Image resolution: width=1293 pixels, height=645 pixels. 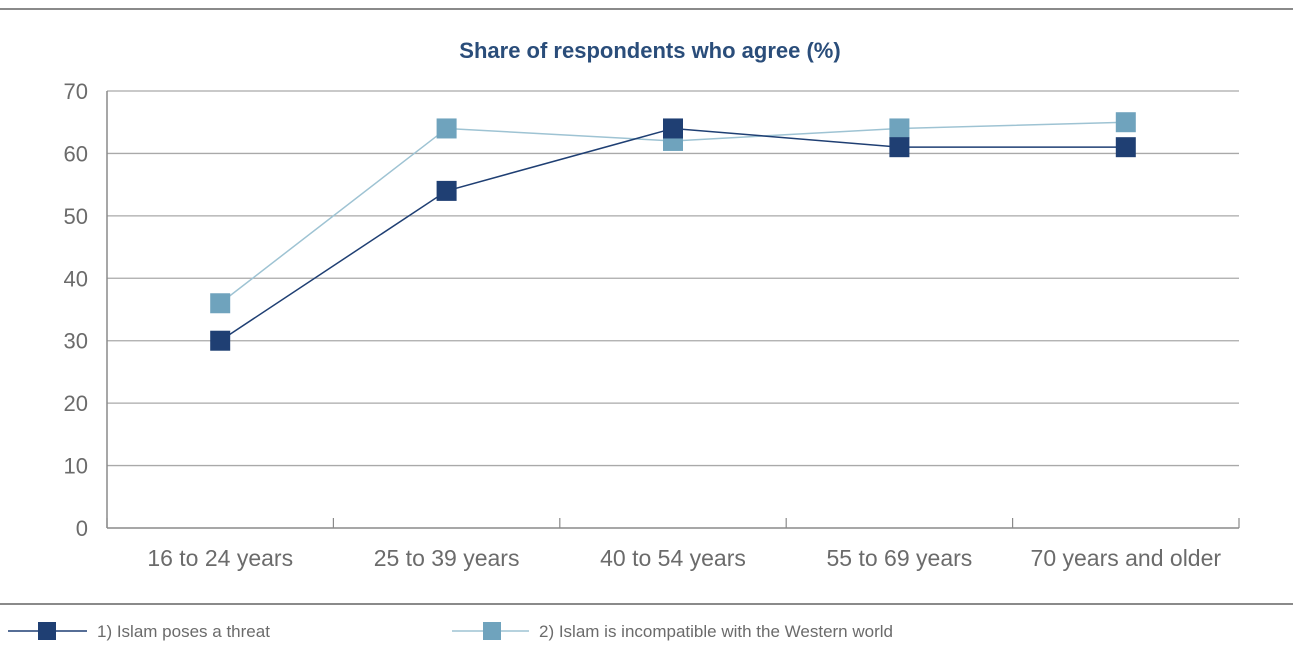 I want to click on legend-item-series-1: 1) Islam poses a threat, so click(x=139, y=631).